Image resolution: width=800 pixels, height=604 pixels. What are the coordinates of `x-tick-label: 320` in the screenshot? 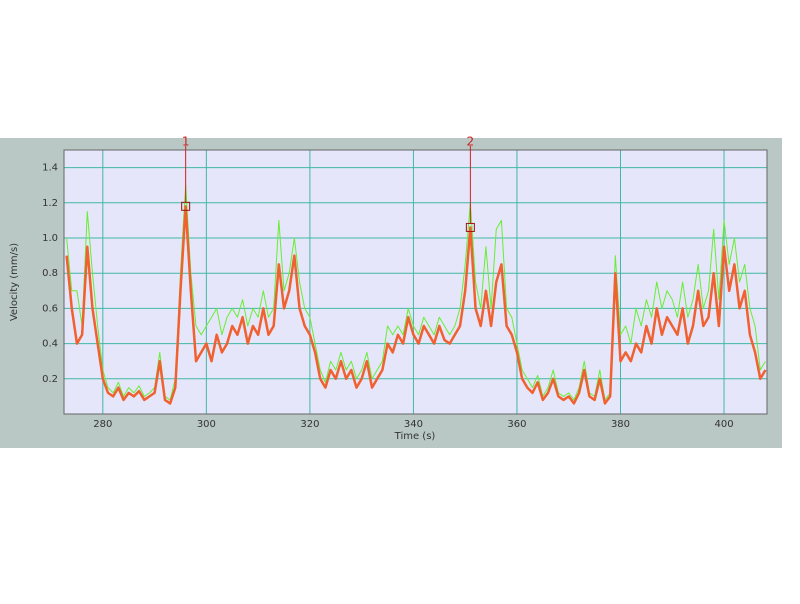 It's located at (309, 424).